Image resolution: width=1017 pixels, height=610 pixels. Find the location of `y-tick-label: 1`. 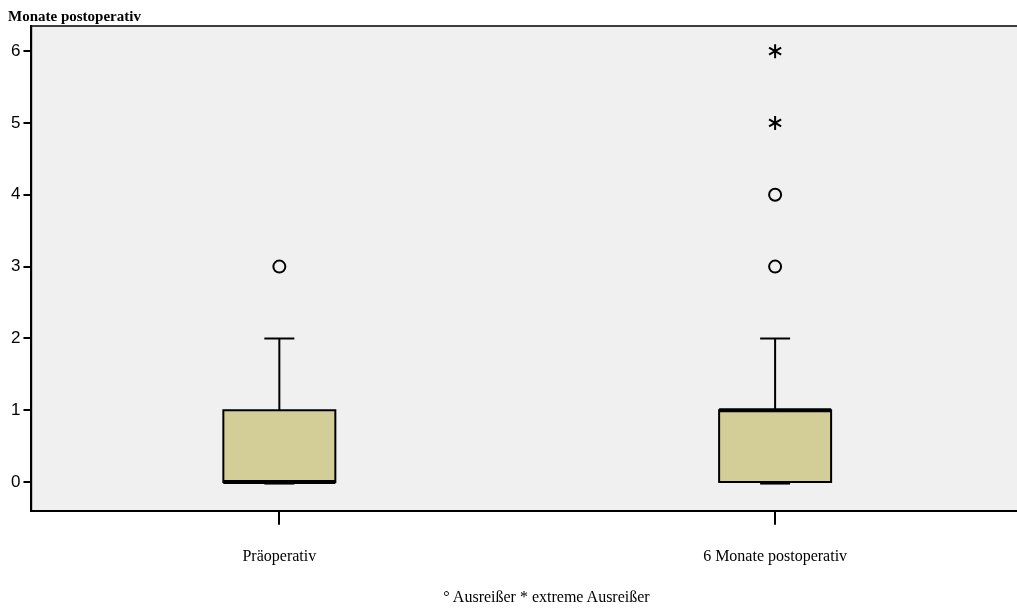

y-tick-label: 1 is located at coordinates (15, 409).